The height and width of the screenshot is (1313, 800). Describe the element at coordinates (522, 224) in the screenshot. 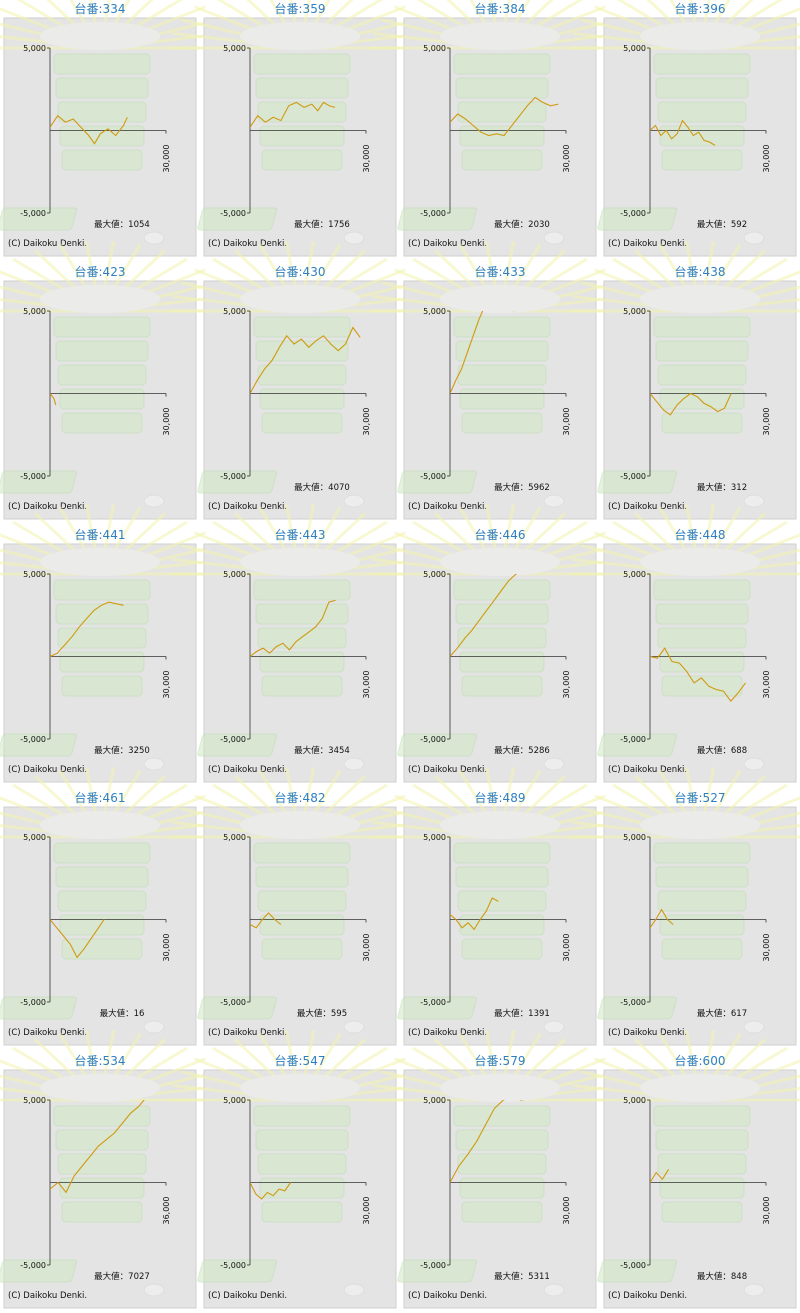

I see `max-value-label: 最大値：2030` at that location.